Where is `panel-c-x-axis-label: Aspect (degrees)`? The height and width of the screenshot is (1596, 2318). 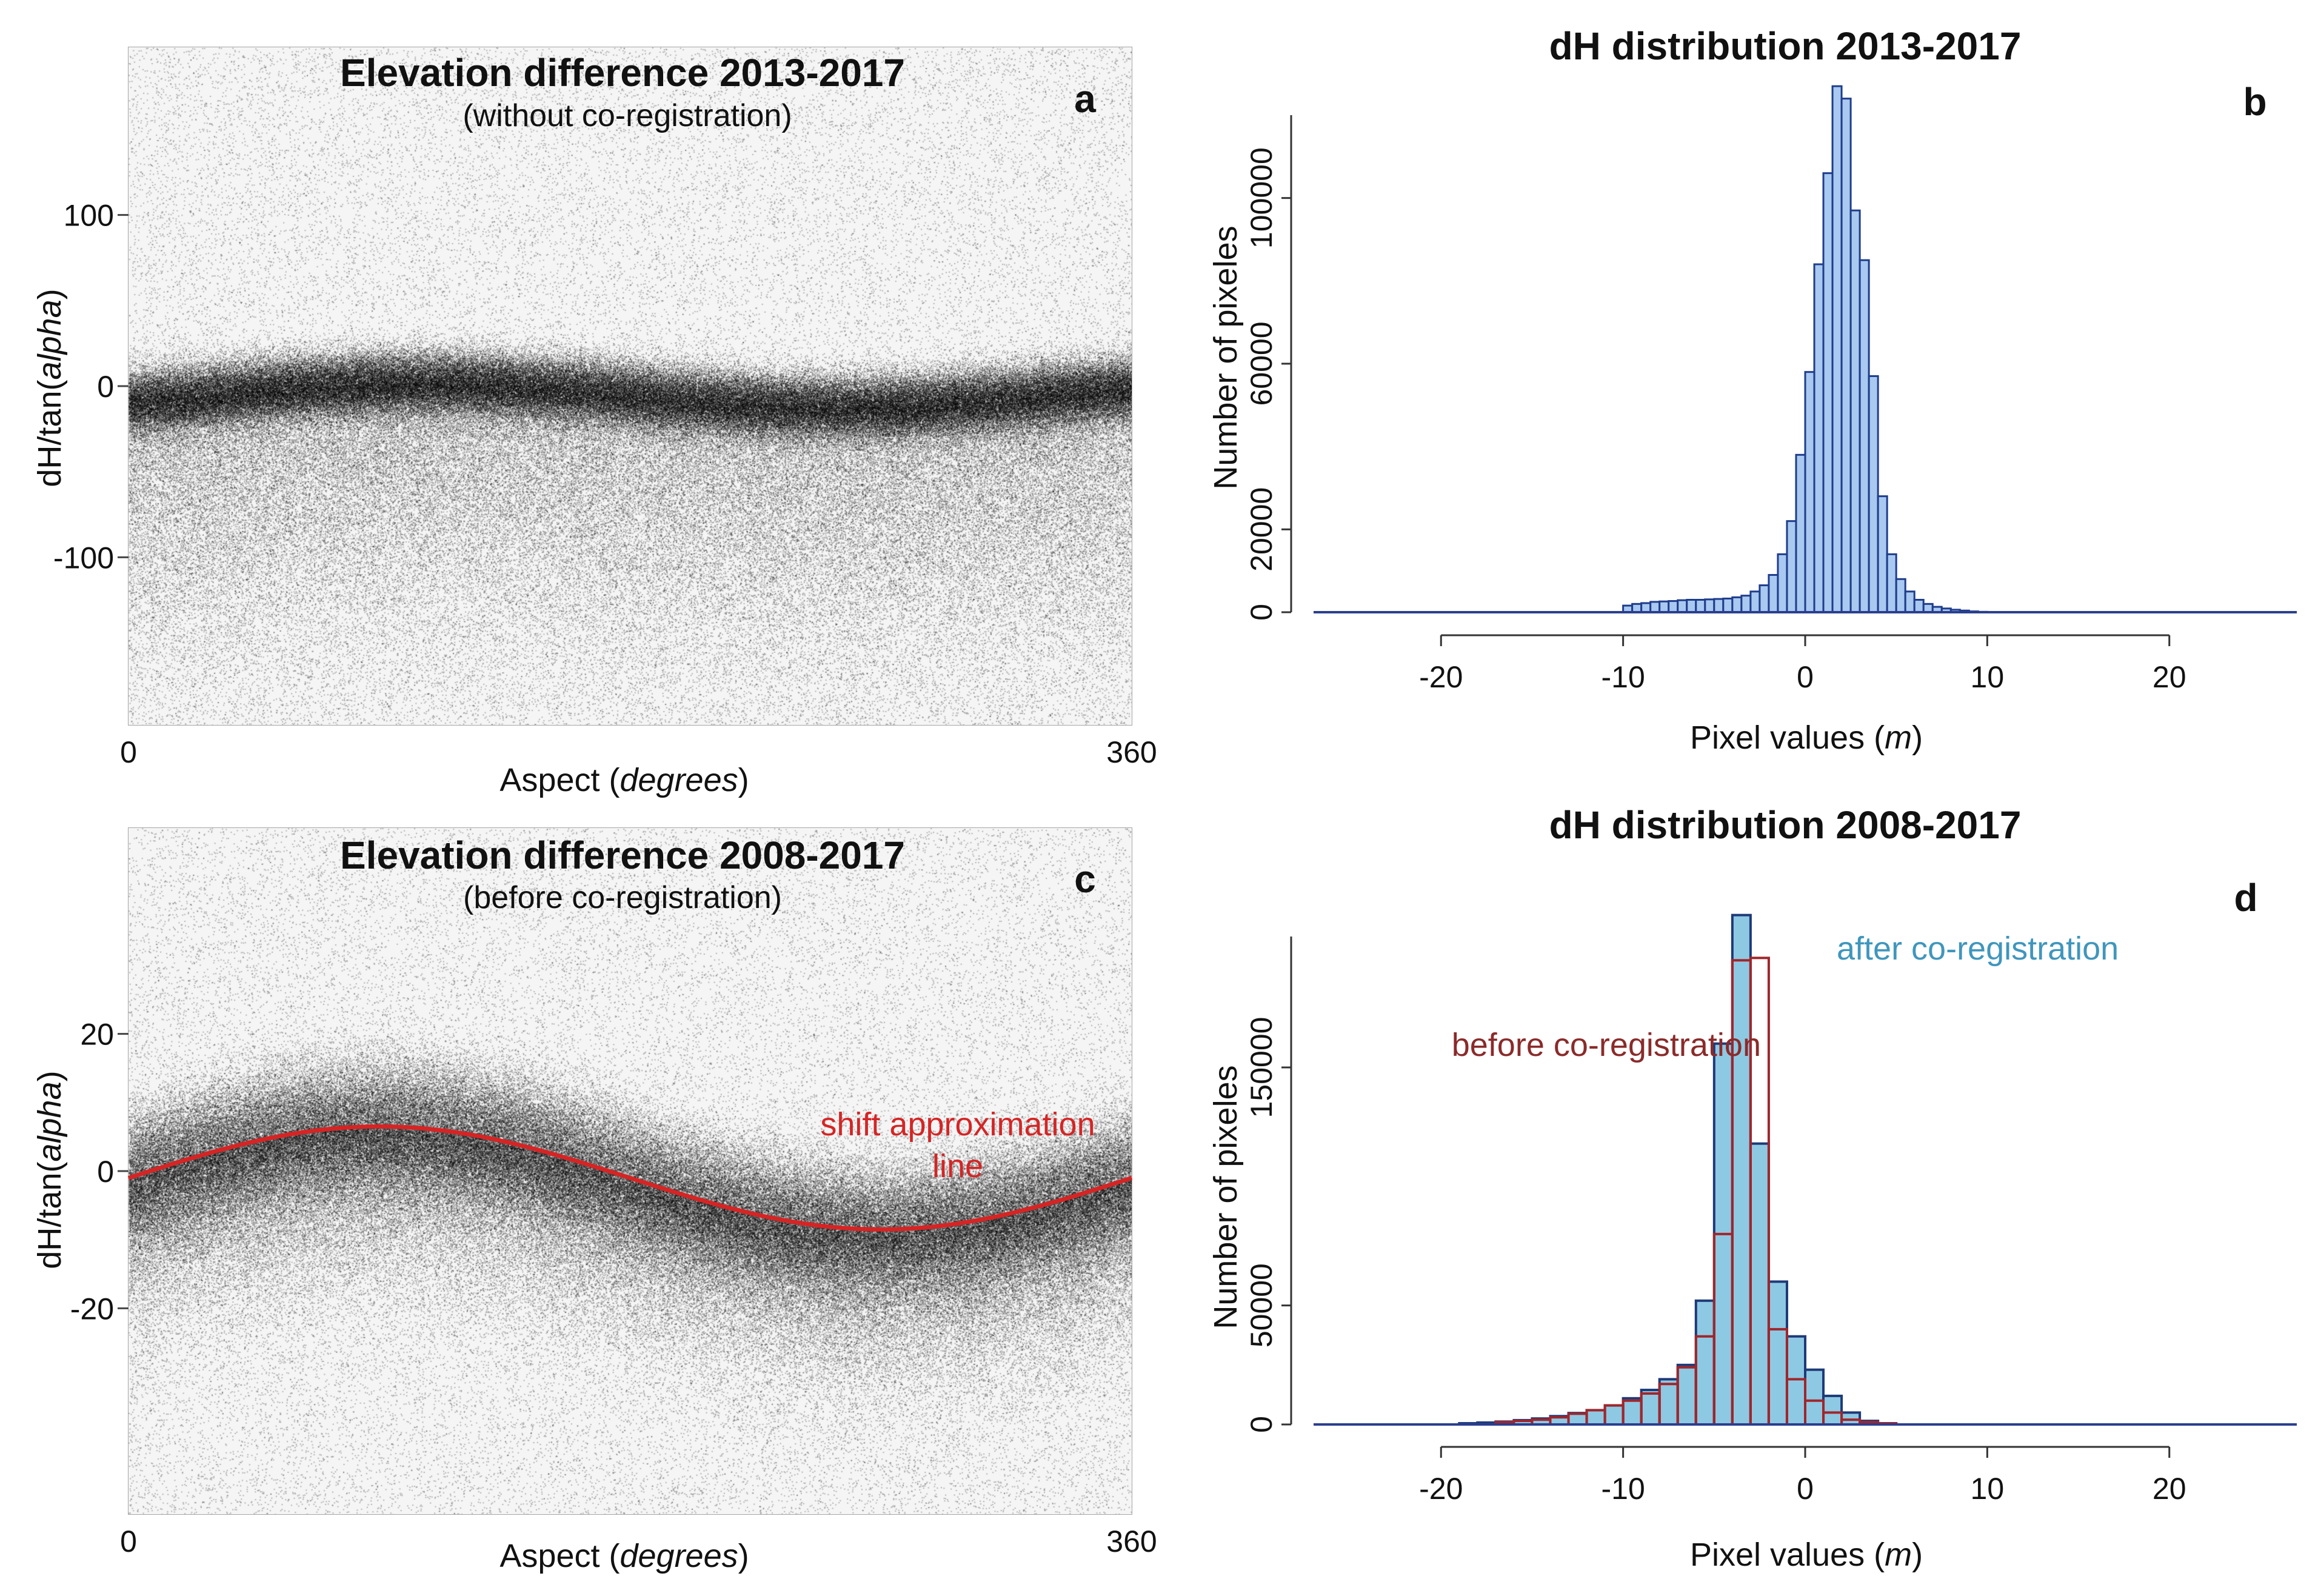 panel-c-x-axis-label: Aspect (degrees) is located at coordinates (624, 1556).